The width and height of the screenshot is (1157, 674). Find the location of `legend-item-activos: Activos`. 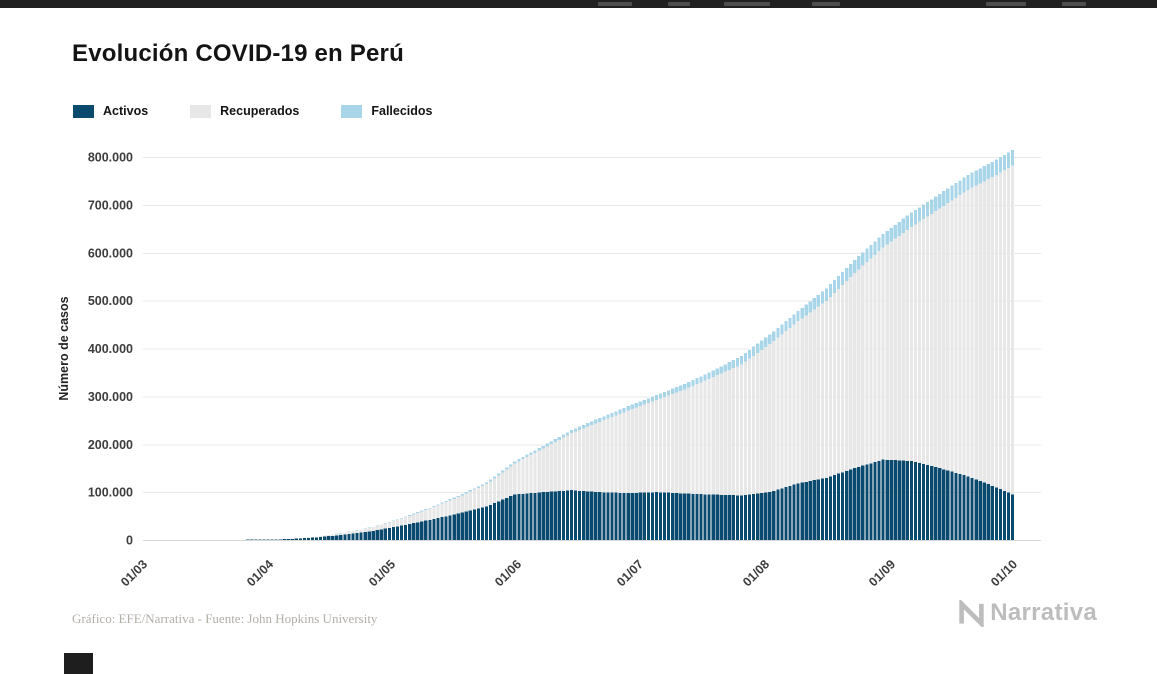

legend-item-activos: Activos is located at coordinates (110, 111).